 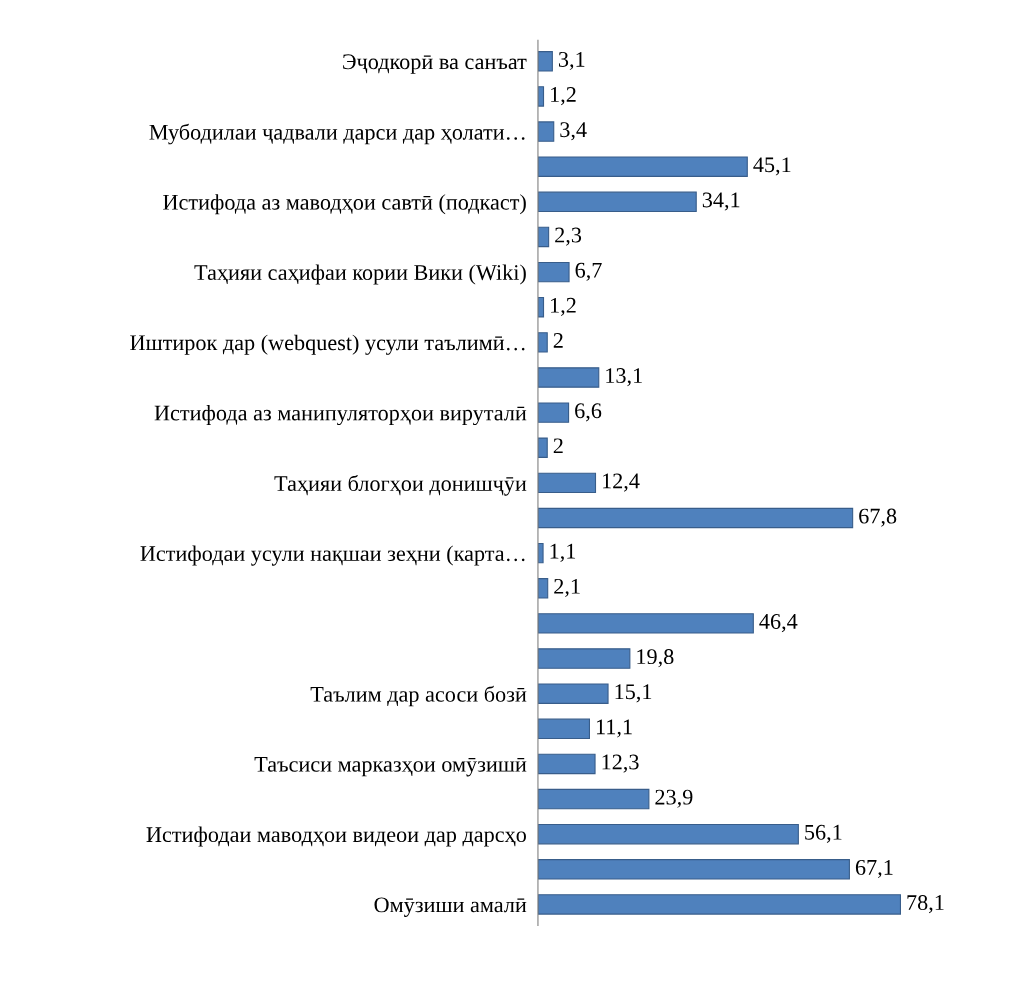 I want to click on data-label: 34,1, so click(x=721, y=201).